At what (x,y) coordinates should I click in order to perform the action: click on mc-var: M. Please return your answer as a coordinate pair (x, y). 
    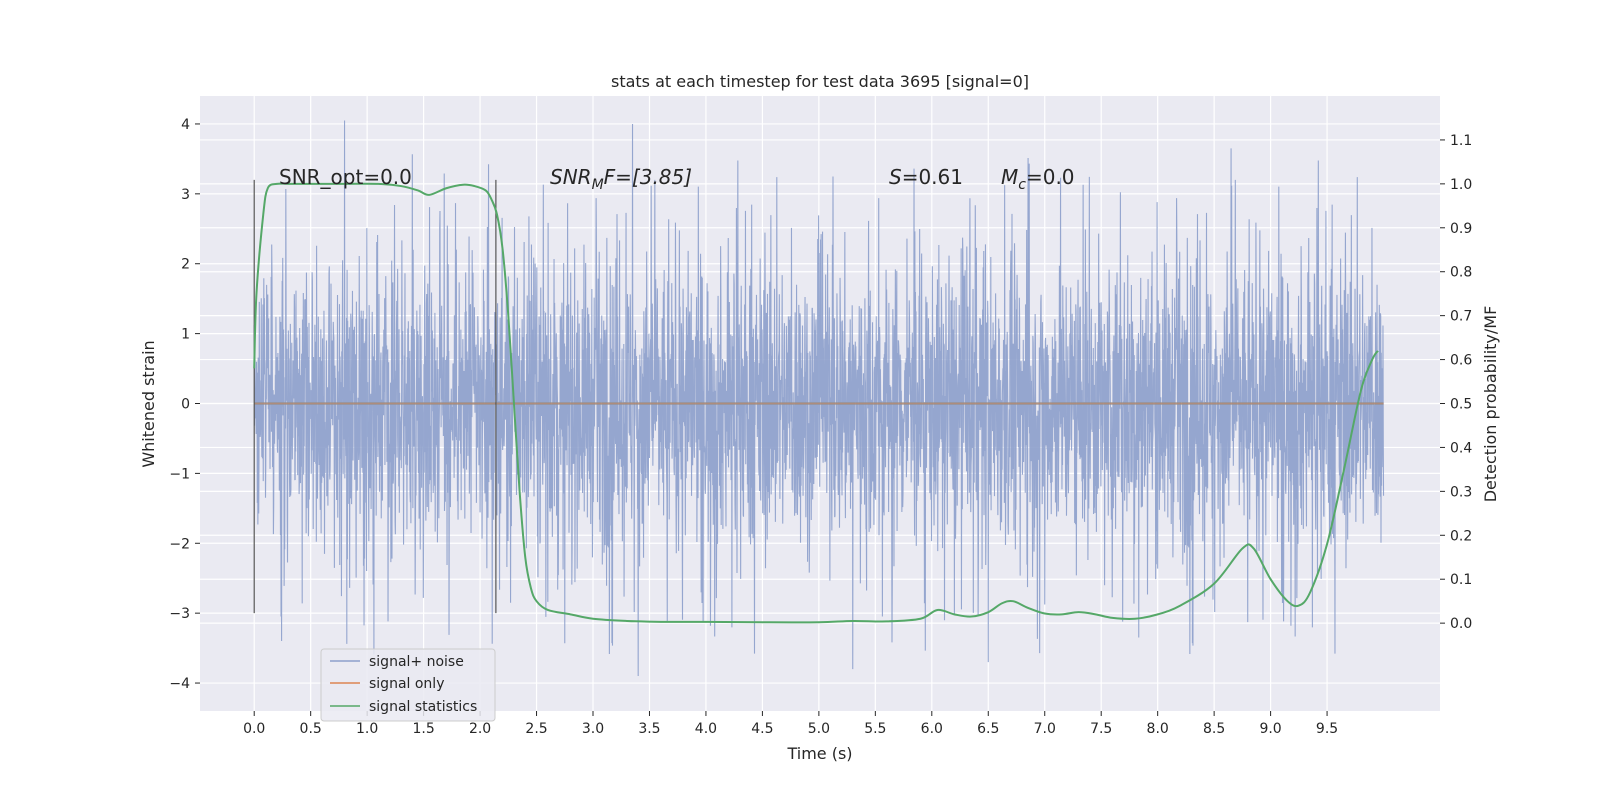
    Looking at the image, I should click on (1009, 177).